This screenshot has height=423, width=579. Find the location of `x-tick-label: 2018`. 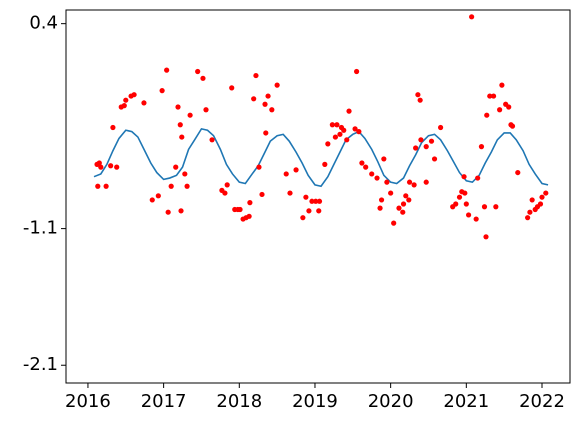

x-tick-label: 2018 is located at coordinates (239, 401).